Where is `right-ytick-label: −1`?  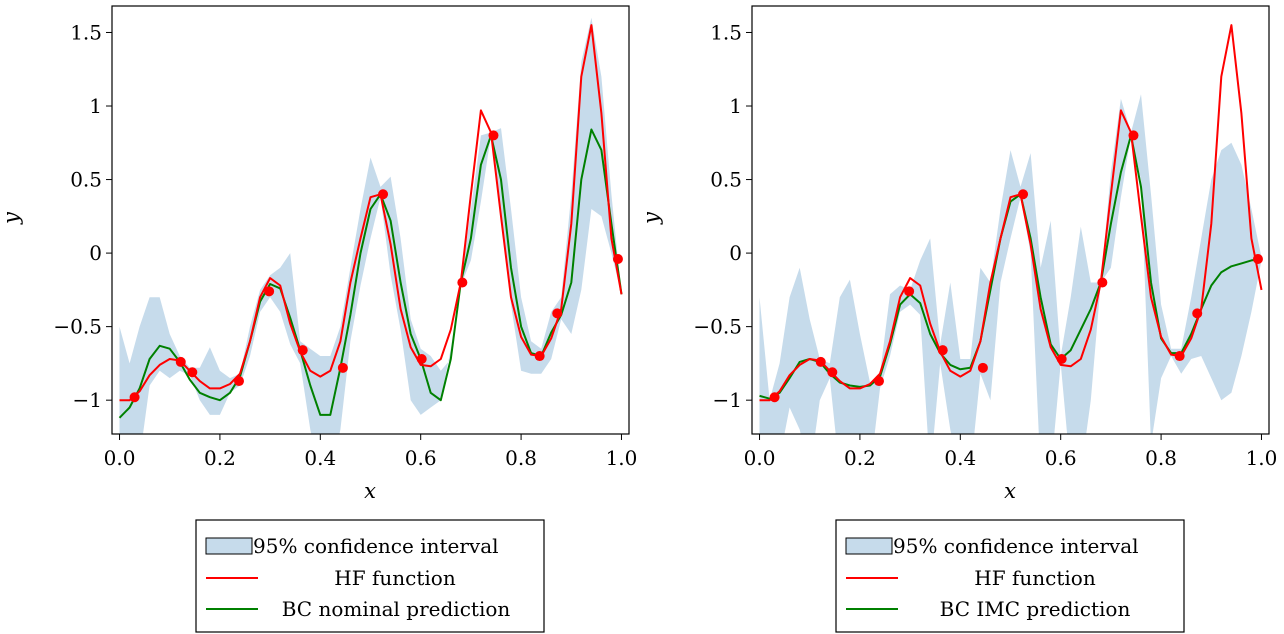
right-ytick-label: −1 is located at coordinates (727, 400).